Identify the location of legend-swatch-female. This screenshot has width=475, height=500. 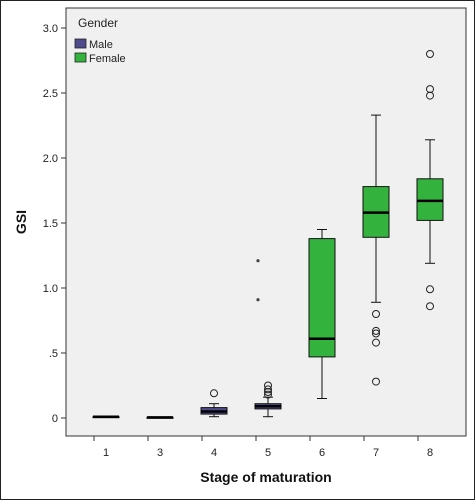
(80, 57).